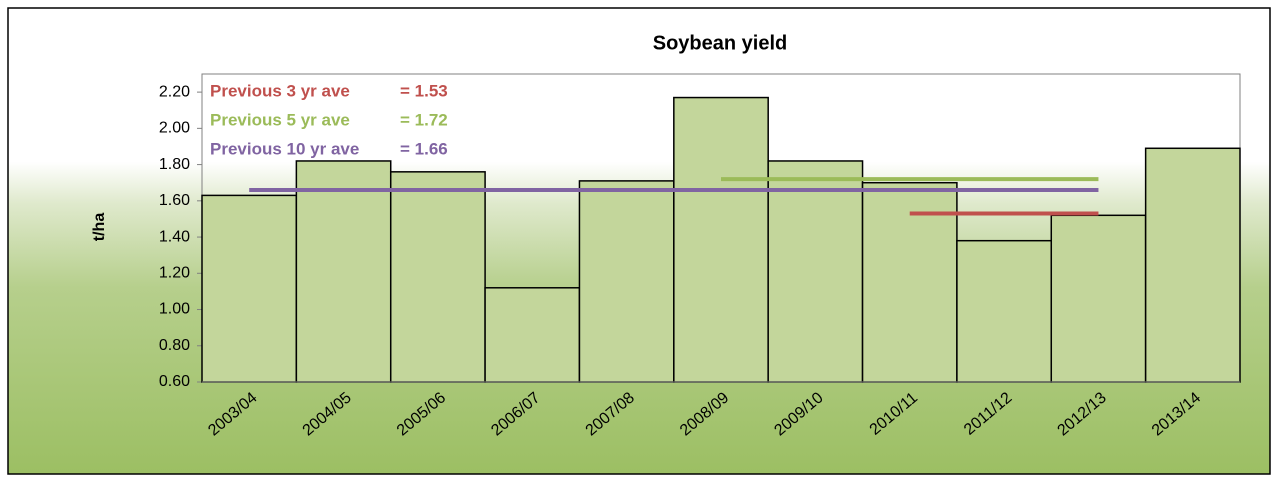 This screenshot has height=487, width=1278. What do you see at coordinates (174, 309) in the screenshot?
I see `y-tick-label: 1.00` at bounding box center [174, 309].